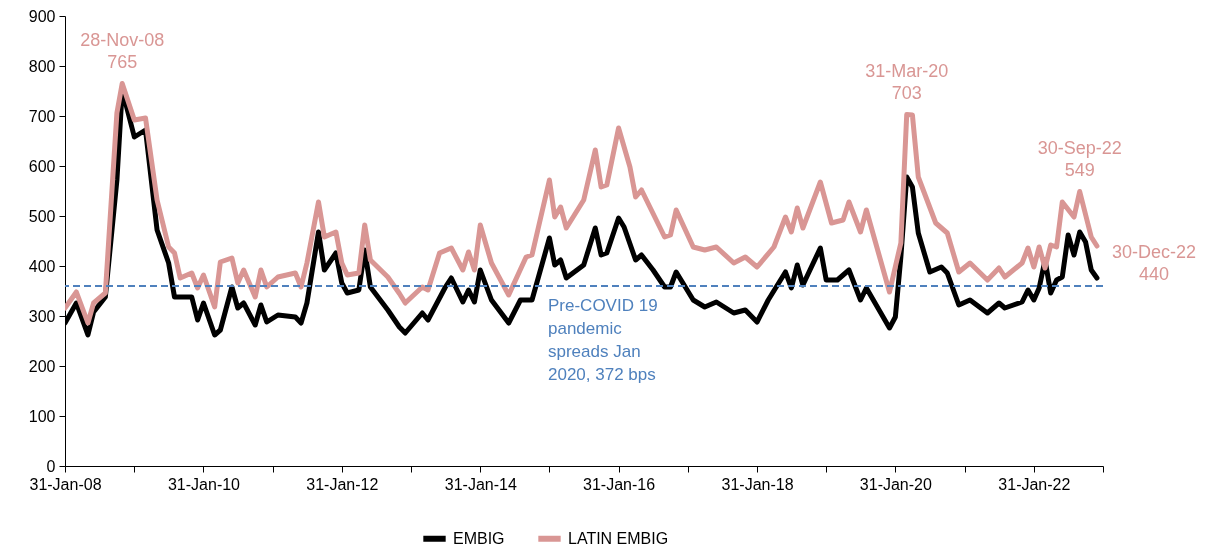 The width and height of the screenshot is (1220, 548). Describe the element at coordinates (42, 416) in the screenshot. I see `y-tick-label: 100` at that location.